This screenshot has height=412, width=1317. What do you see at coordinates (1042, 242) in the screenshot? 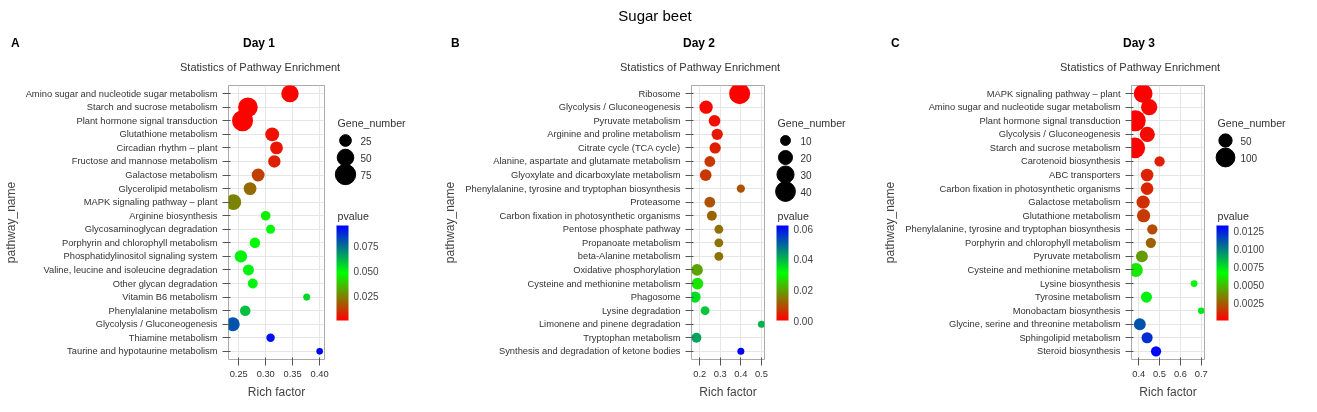
I see `y-tick-label: Porphyrin and chlorophyll metabolism` at bounding box center [1042, 242].